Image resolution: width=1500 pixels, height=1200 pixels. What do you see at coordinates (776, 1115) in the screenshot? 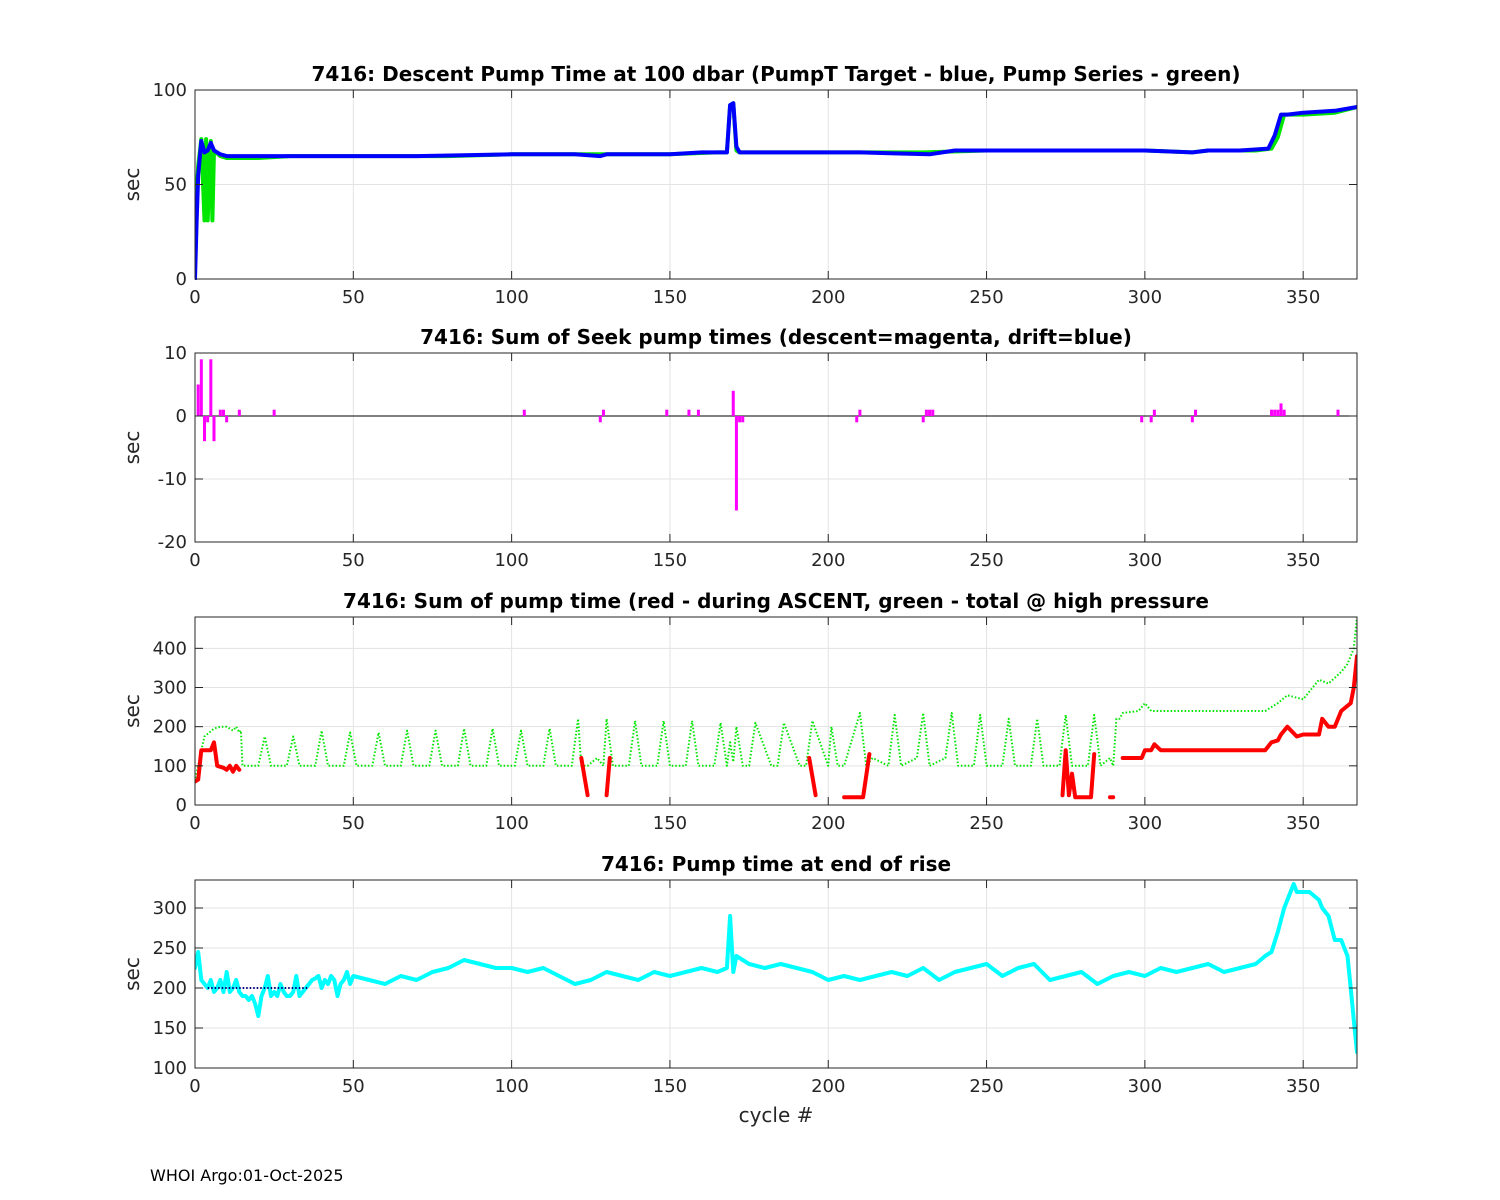
I see `x-axis-label: cycle #` at bounding box center [776, 1115].